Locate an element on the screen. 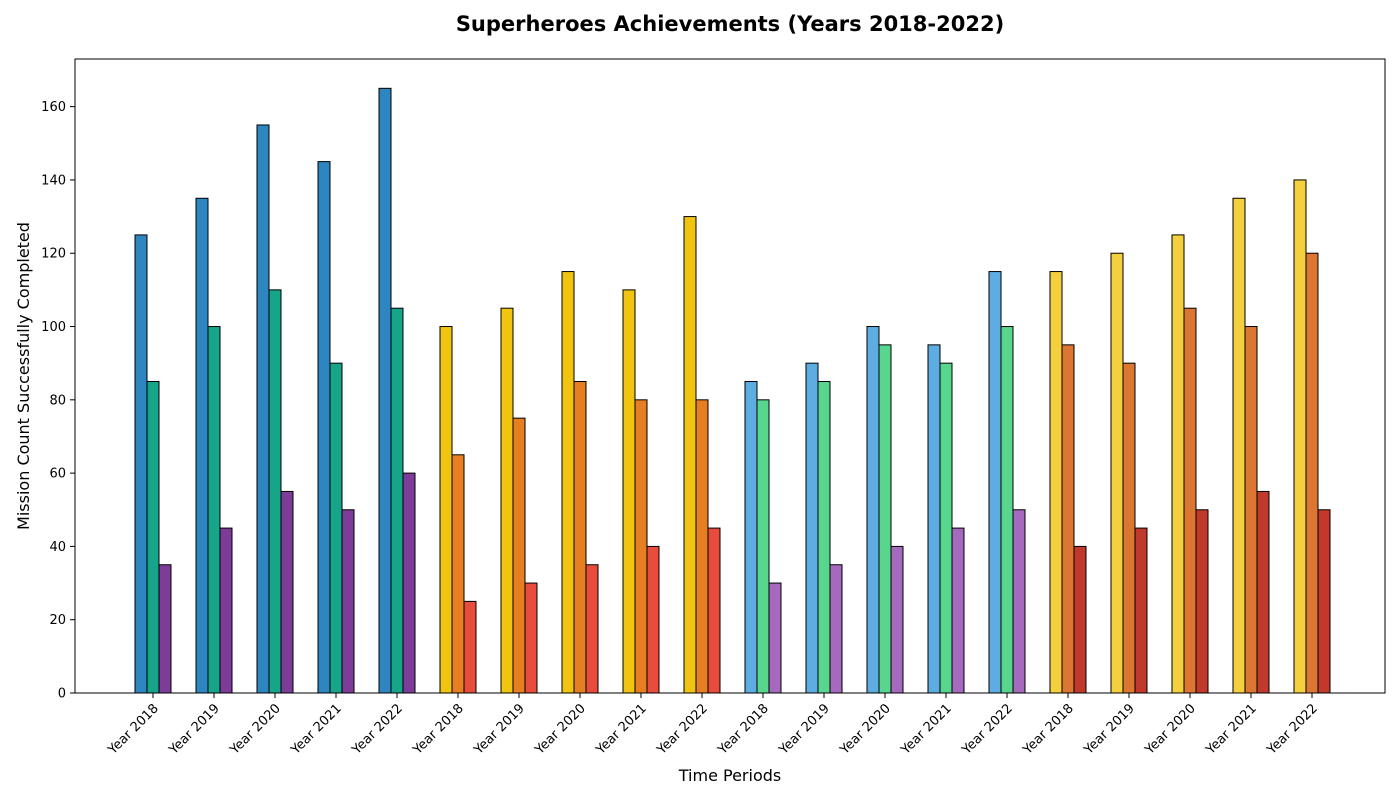  x-axis-label: Time Periods is located at coordinates (729, 775).